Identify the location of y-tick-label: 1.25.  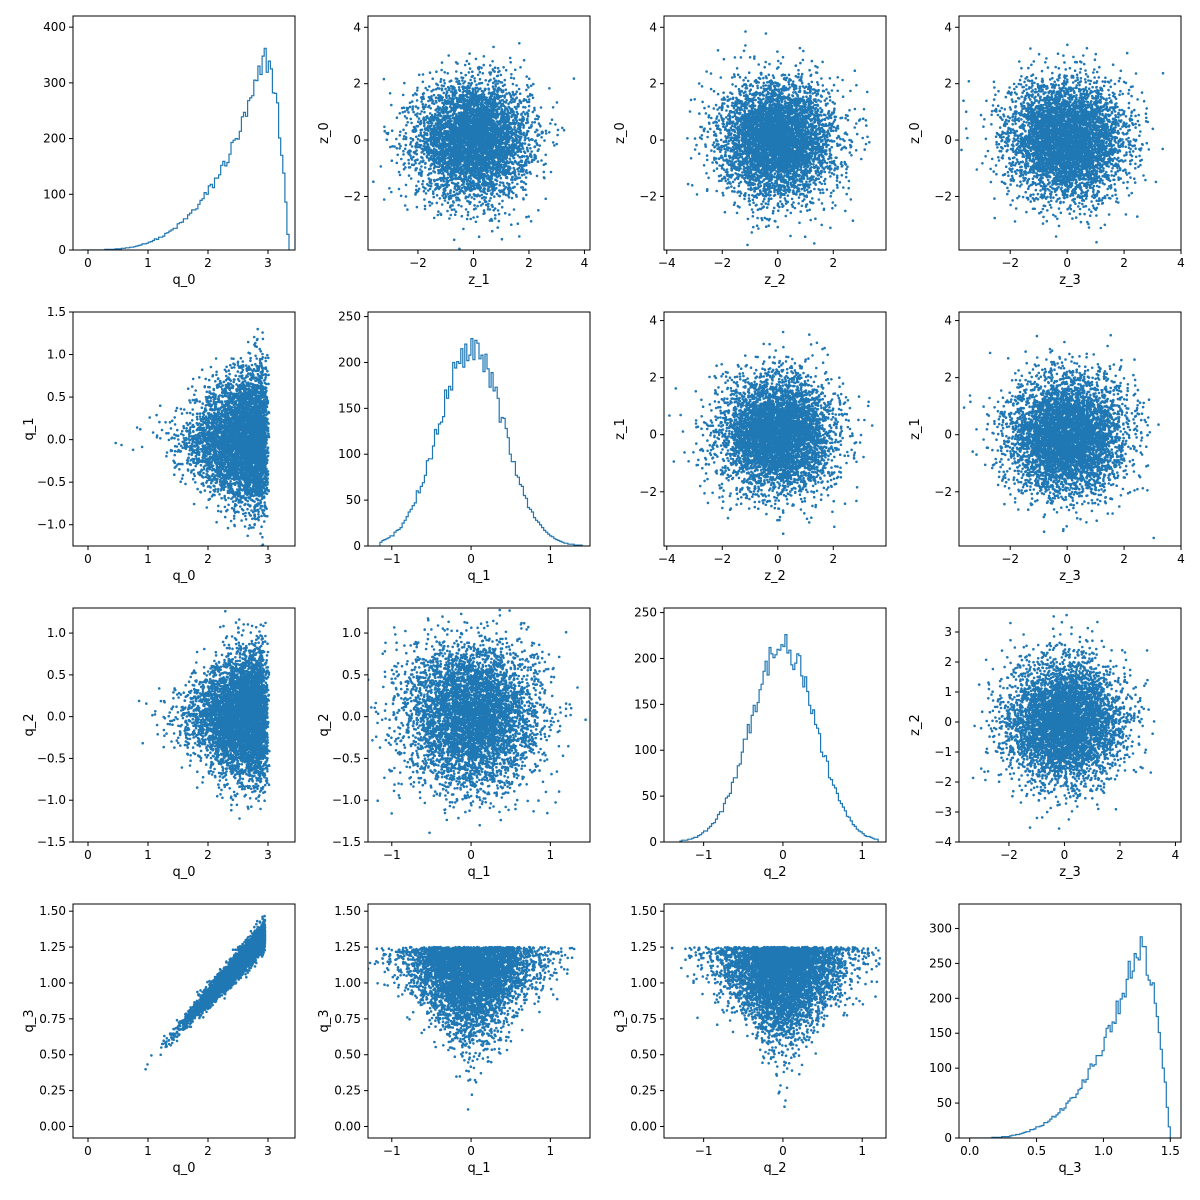
(347, 947).